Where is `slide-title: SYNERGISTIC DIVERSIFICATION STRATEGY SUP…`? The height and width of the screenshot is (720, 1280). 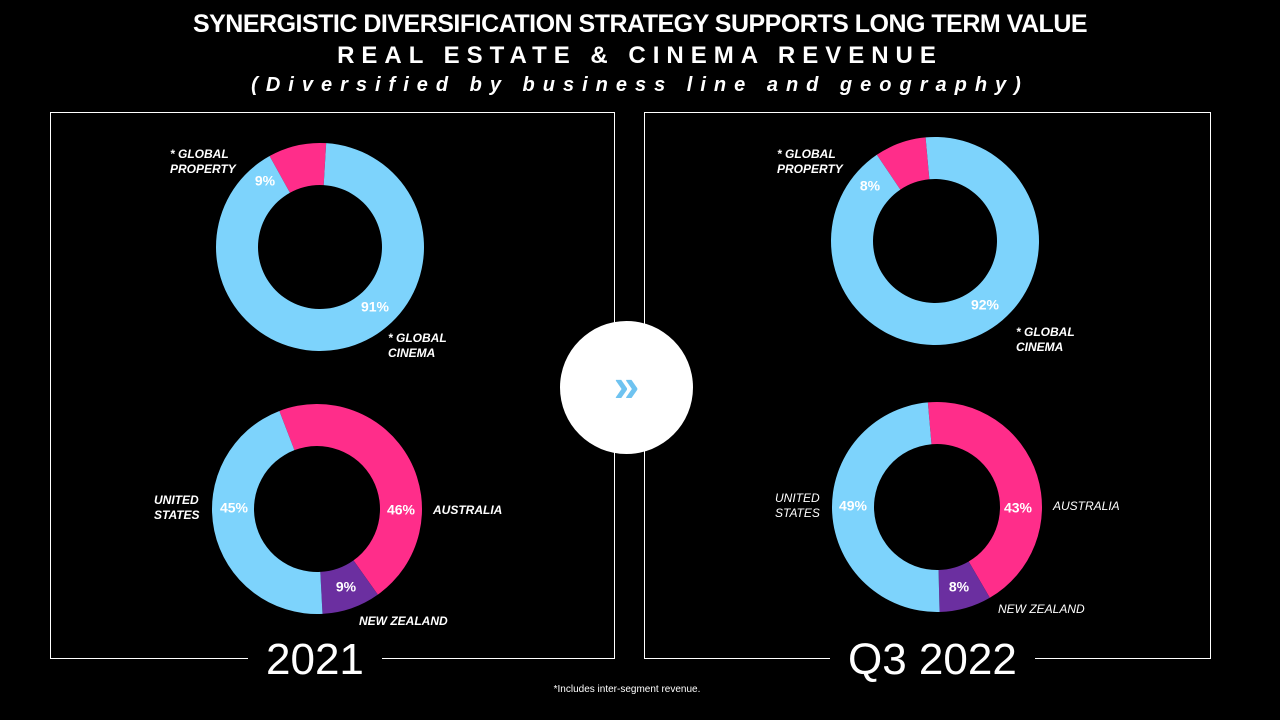
slide-title: SYNERGISTIC DIVERSIFICATION STRATEGY SUP… is located at coordinates (640, 24).